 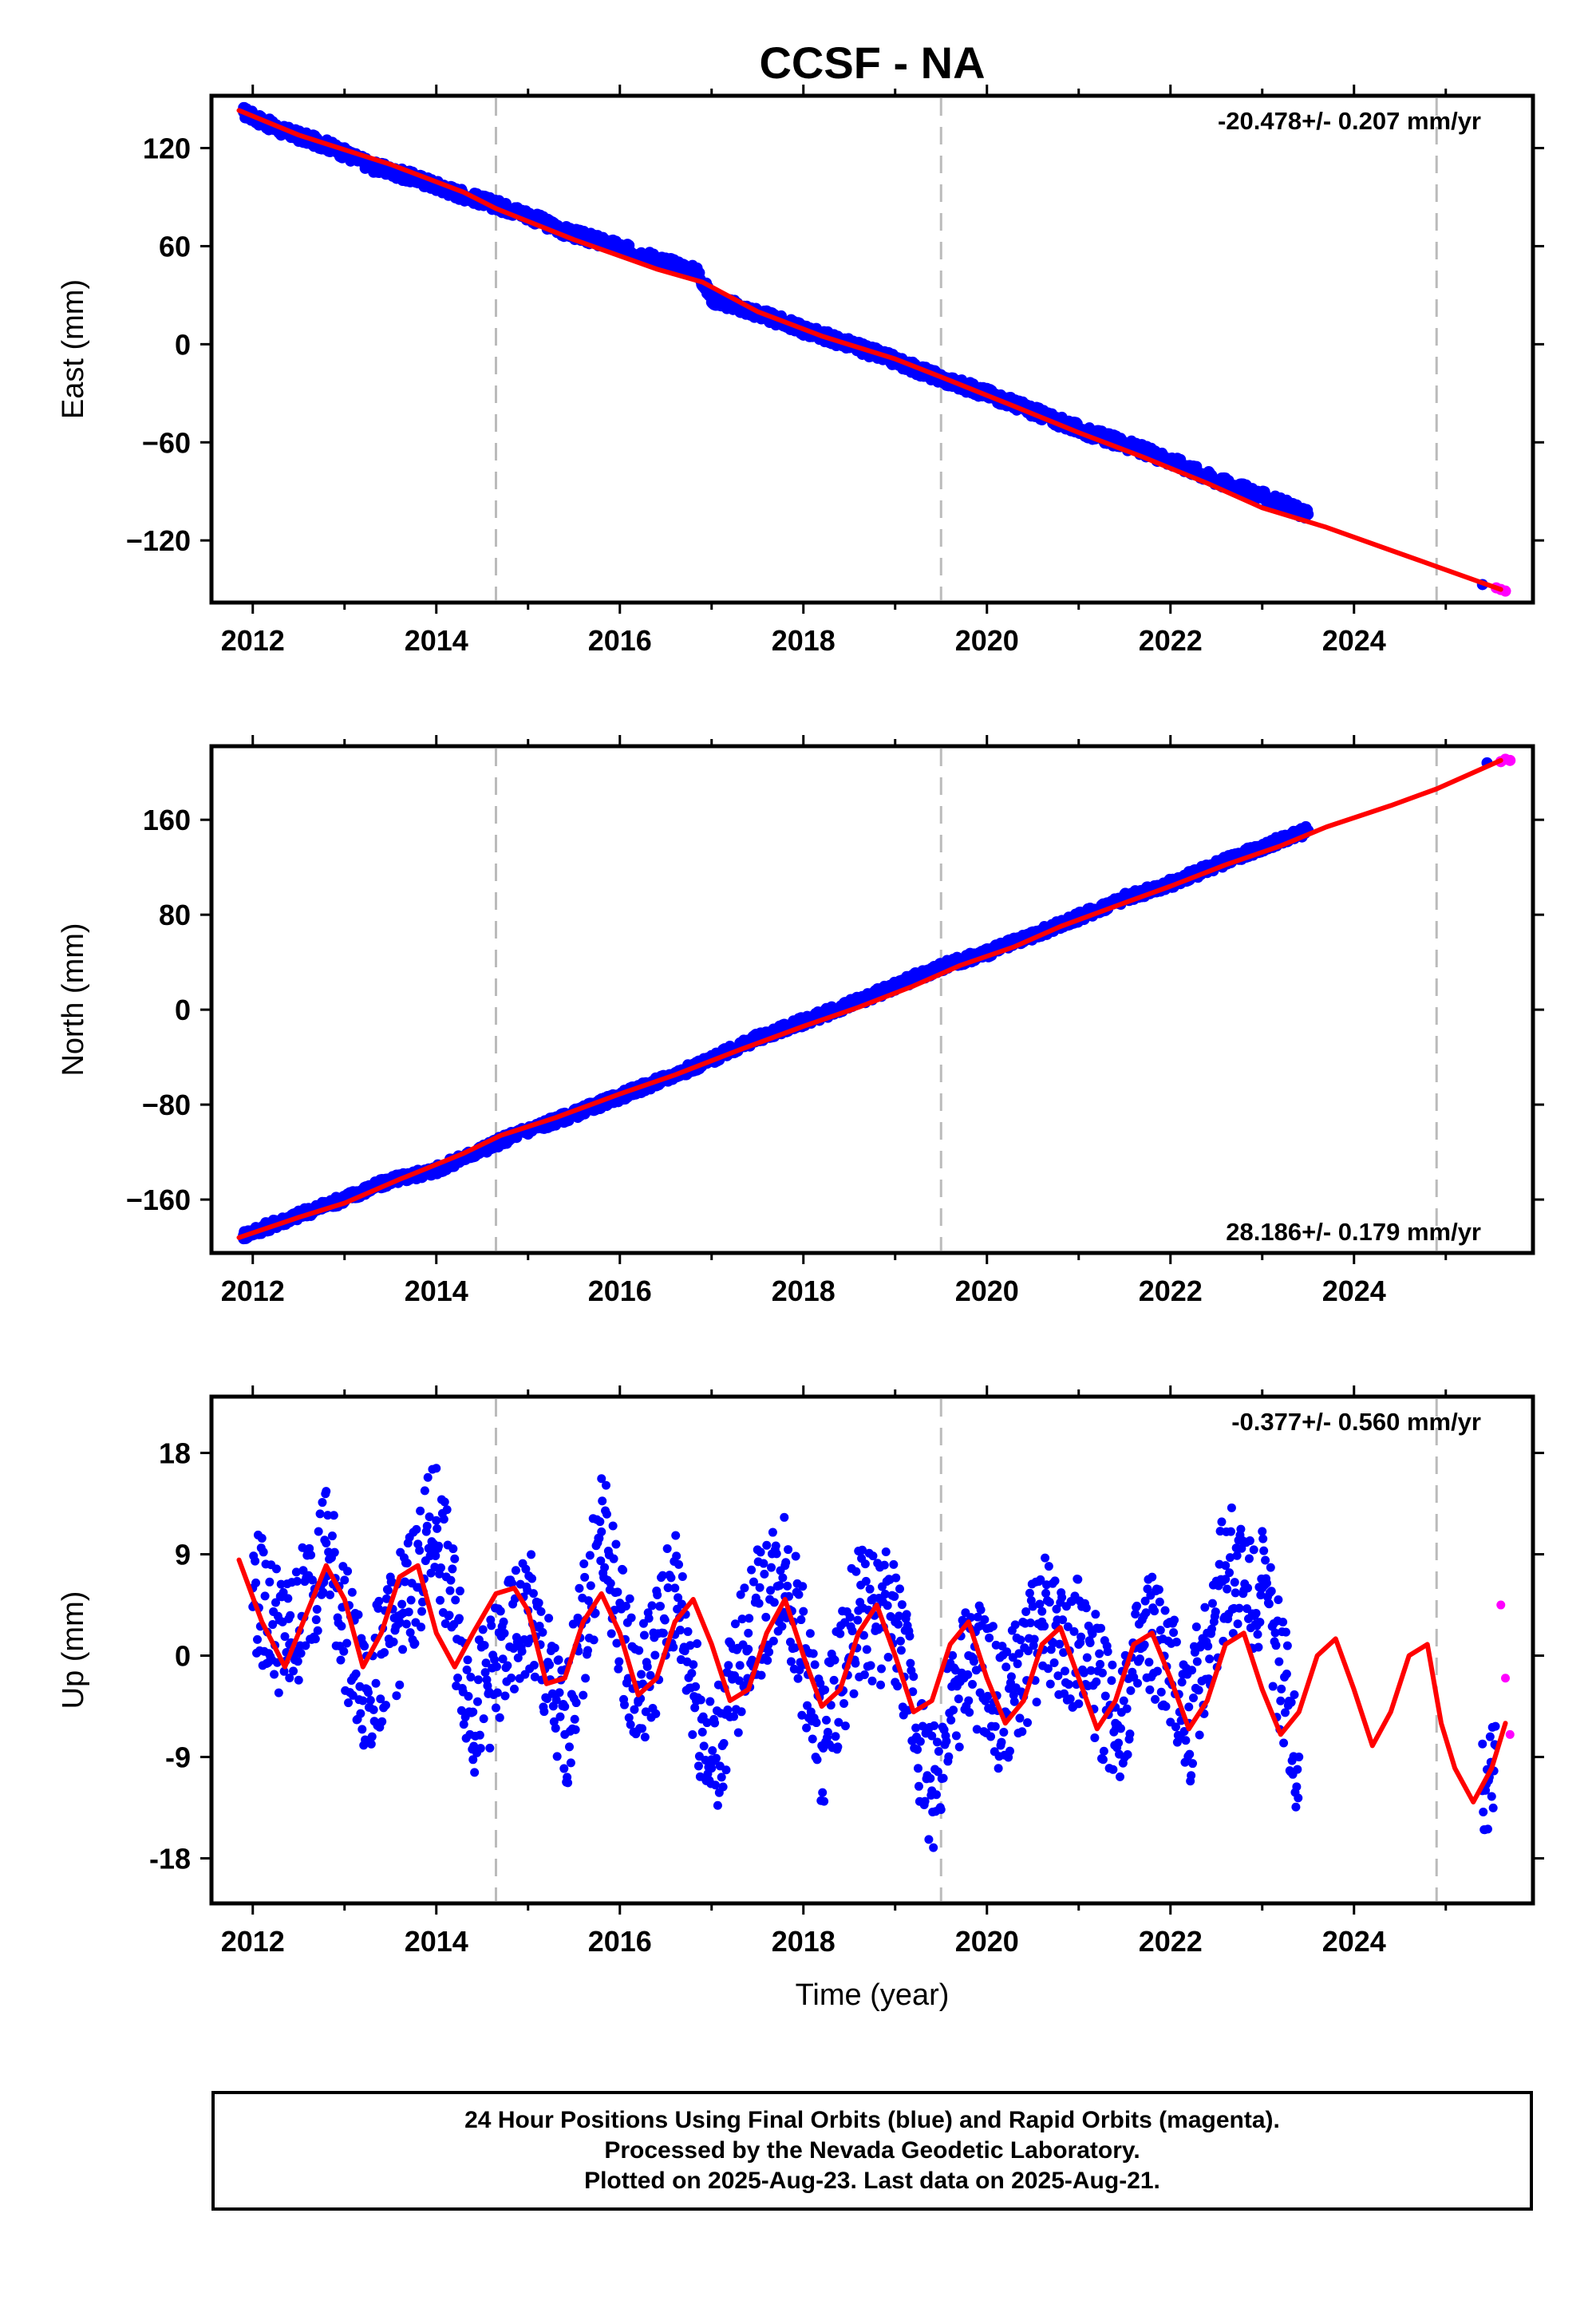 I want to click on y-tick-label: 80, so click(x=175, y=915).